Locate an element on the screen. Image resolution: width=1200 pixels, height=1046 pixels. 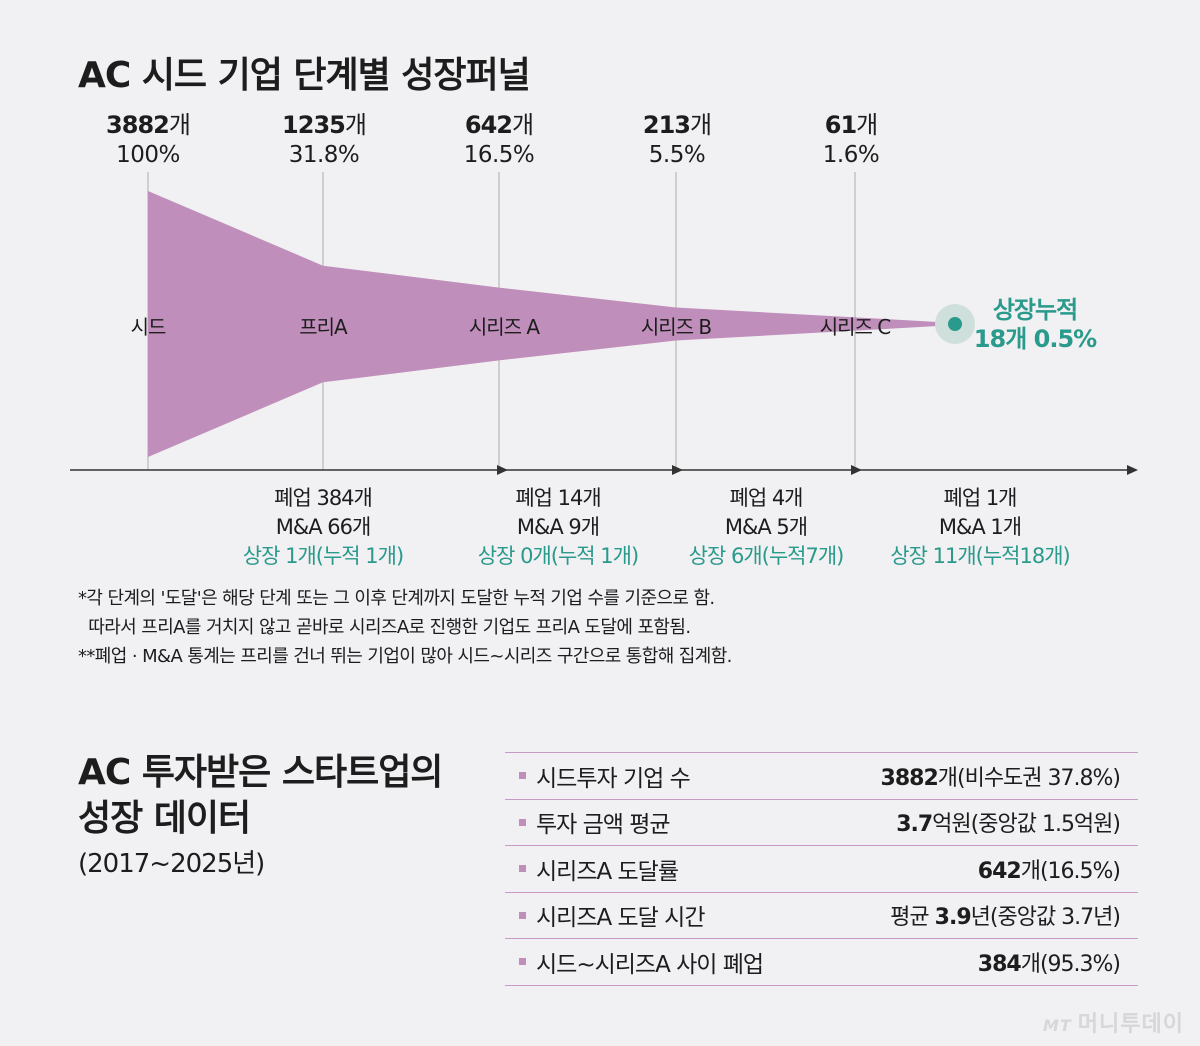
stage-header-series-c: 61개 1.6% is located at coordinates (851, 140).